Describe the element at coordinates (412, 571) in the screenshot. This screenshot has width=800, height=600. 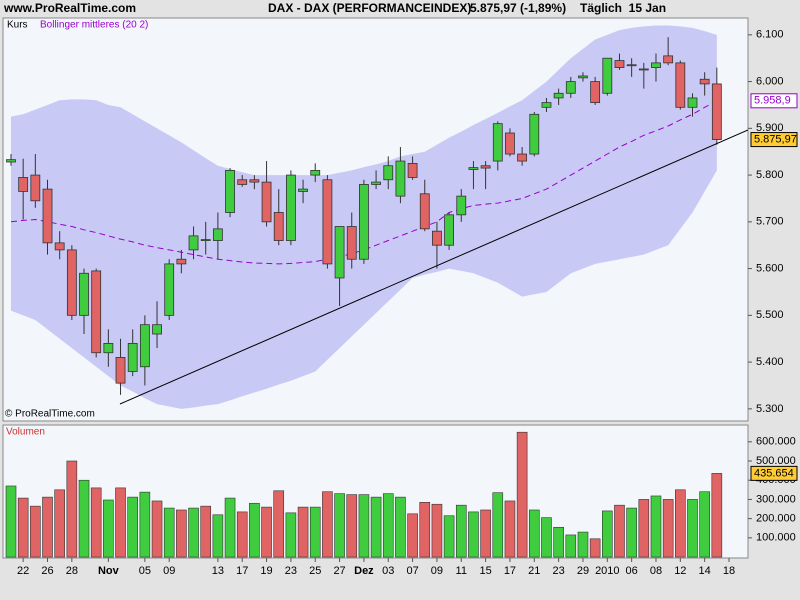
I see `x-tick-label: 07` at that location.